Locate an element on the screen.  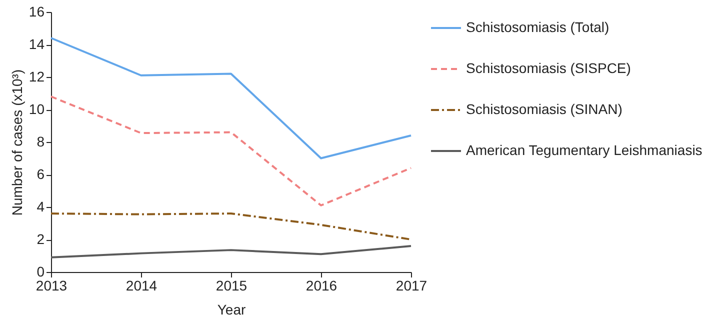
legend-label: Schistosomiasis (Total) is located at coordinates (538, 27).